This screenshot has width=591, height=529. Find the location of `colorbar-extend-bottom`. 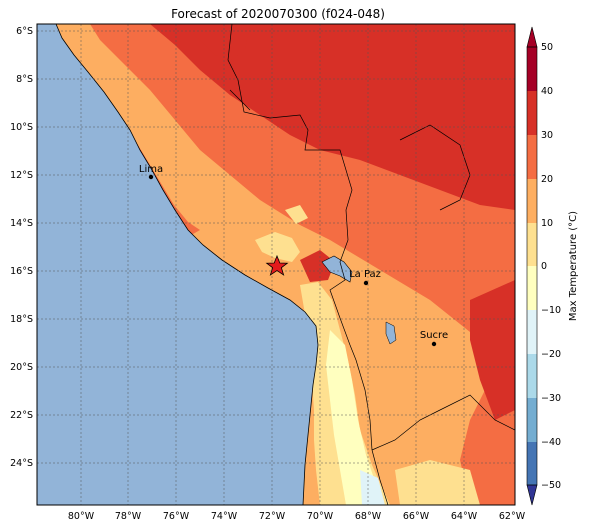

colorbar-extend-bottom is located at coordinates (532, 495).